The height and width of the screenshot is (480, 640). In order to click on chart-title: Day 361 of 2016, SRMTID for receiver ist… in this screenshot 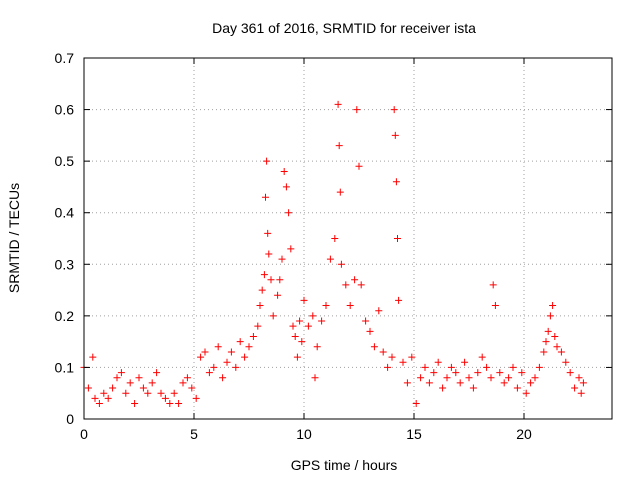, I will do `click(344, 28)`.